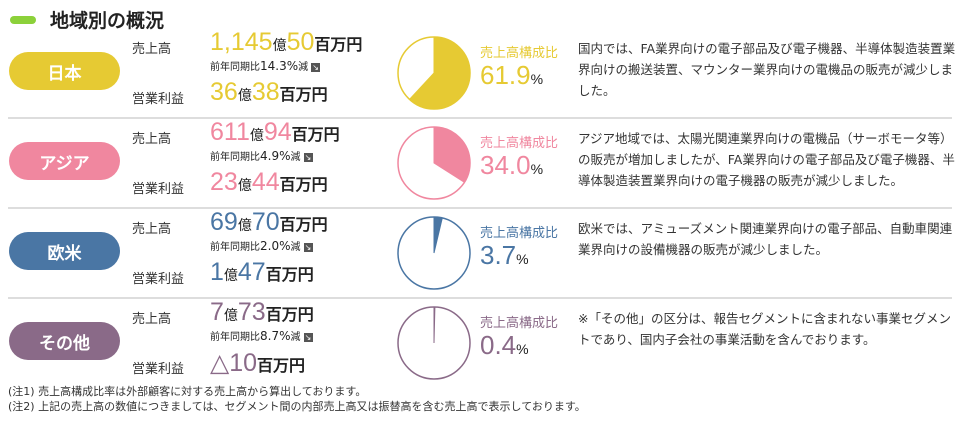  Describe the element at coordinates (265, 222) in the screenshot. I see `amount-part: 70` at that location.